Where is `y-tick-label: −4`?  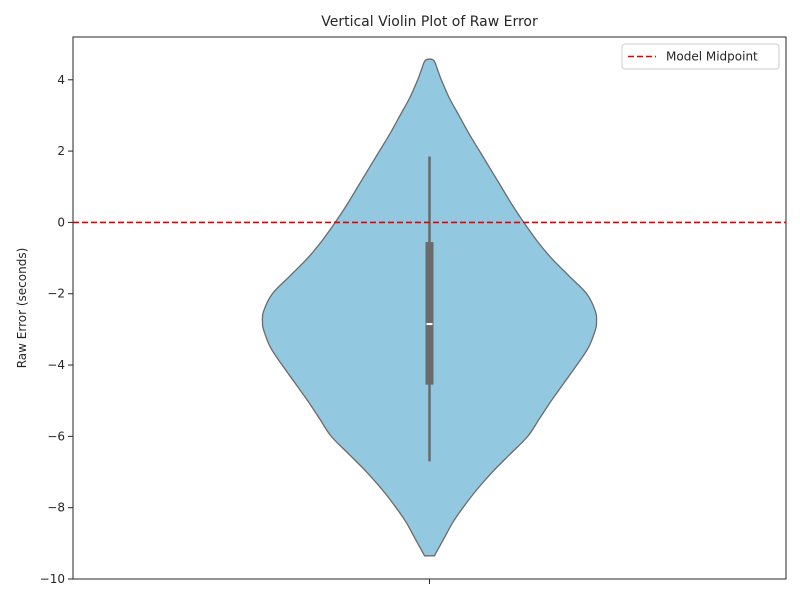
y-tick-label: −4 is located at coordinates (56, 365).